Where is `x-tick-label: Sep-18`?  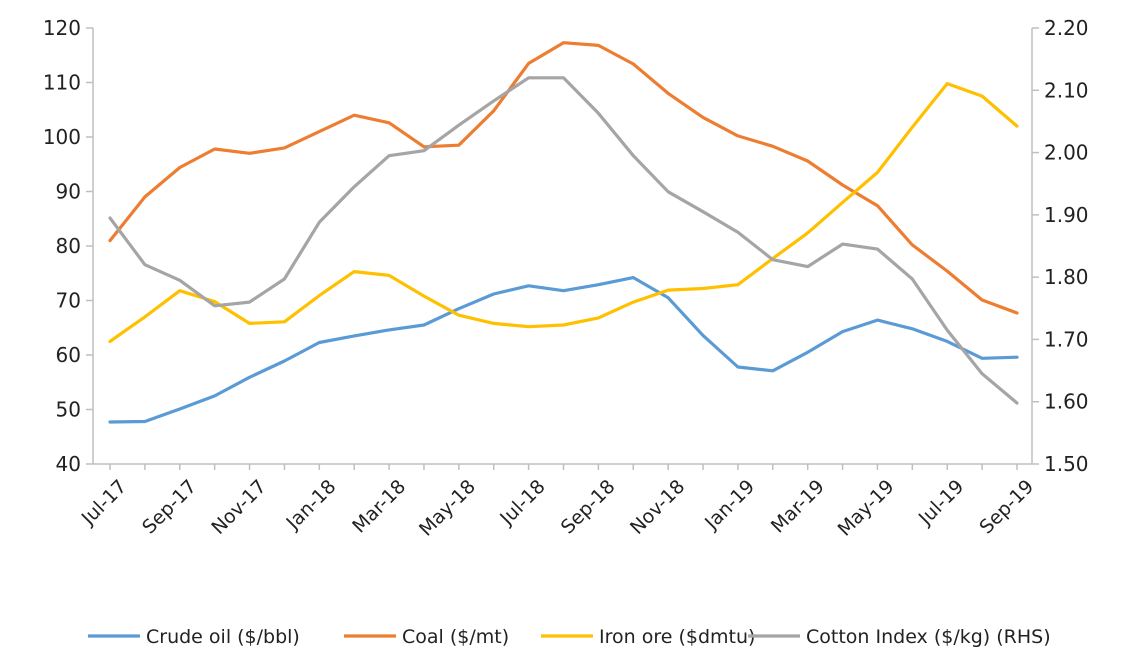
x-tick-label: Sep-18 is located at coordinates (588, 507).